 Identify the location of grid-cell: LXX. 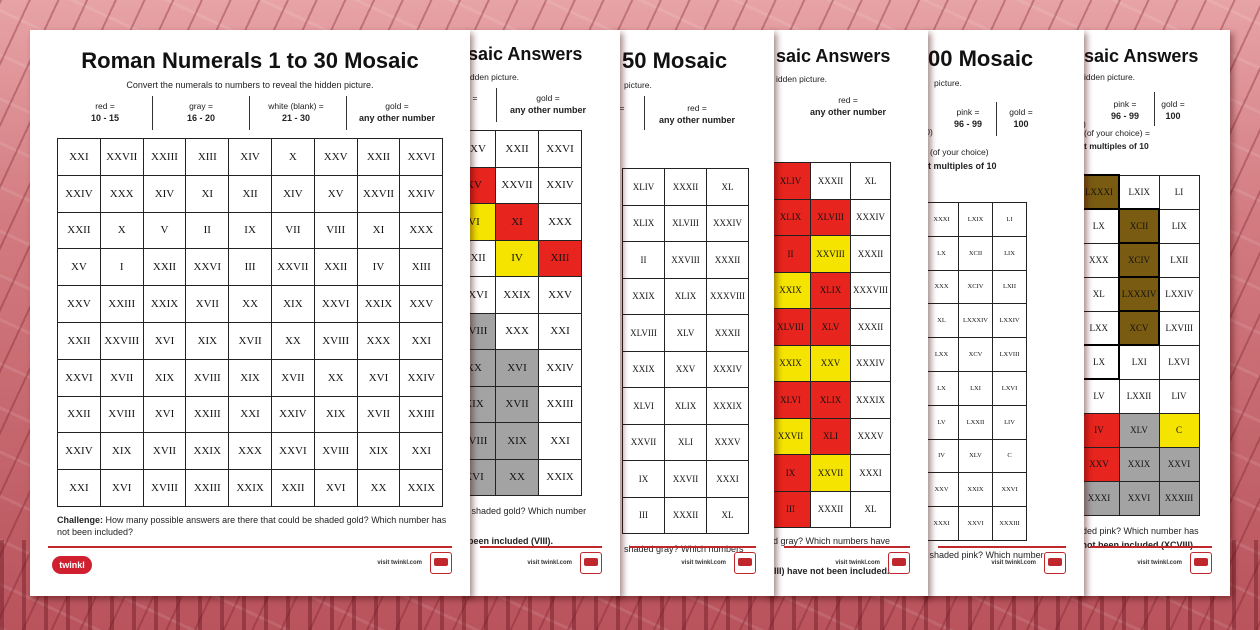
(1099, 328).